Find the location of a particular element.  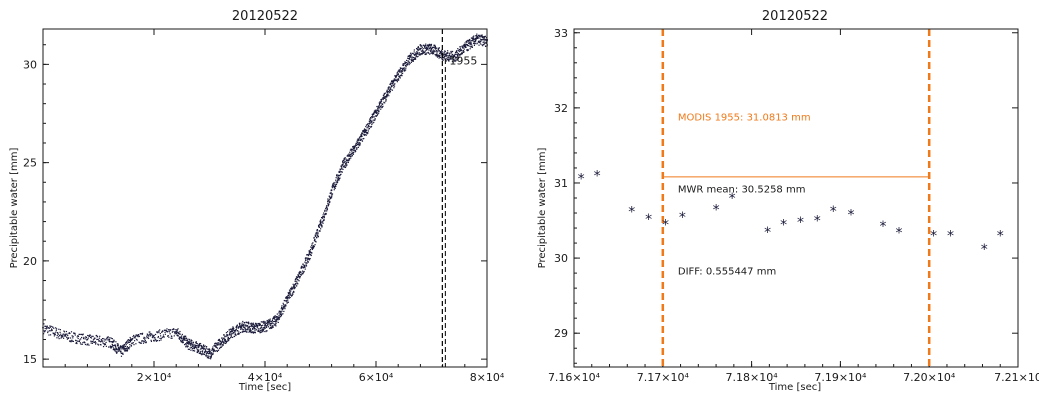

left-y-tick-label: 20 is located at coordinates (30, 261).